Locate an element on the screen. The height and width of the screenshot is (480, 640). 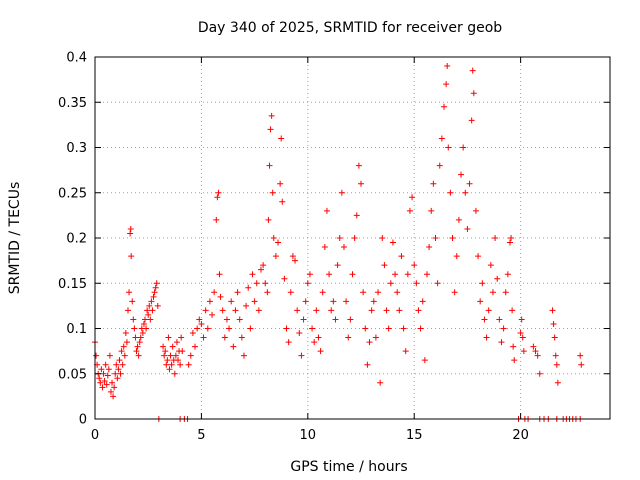
x-tick-label: 5 is located at coordinates (201, 435).